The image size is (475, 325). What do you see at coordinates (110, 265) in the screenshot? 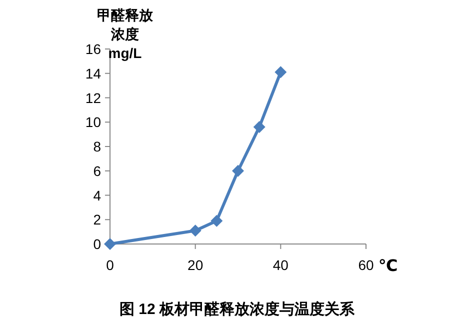
I see `x-tick-label: 0` at bounding box center [110, 265].